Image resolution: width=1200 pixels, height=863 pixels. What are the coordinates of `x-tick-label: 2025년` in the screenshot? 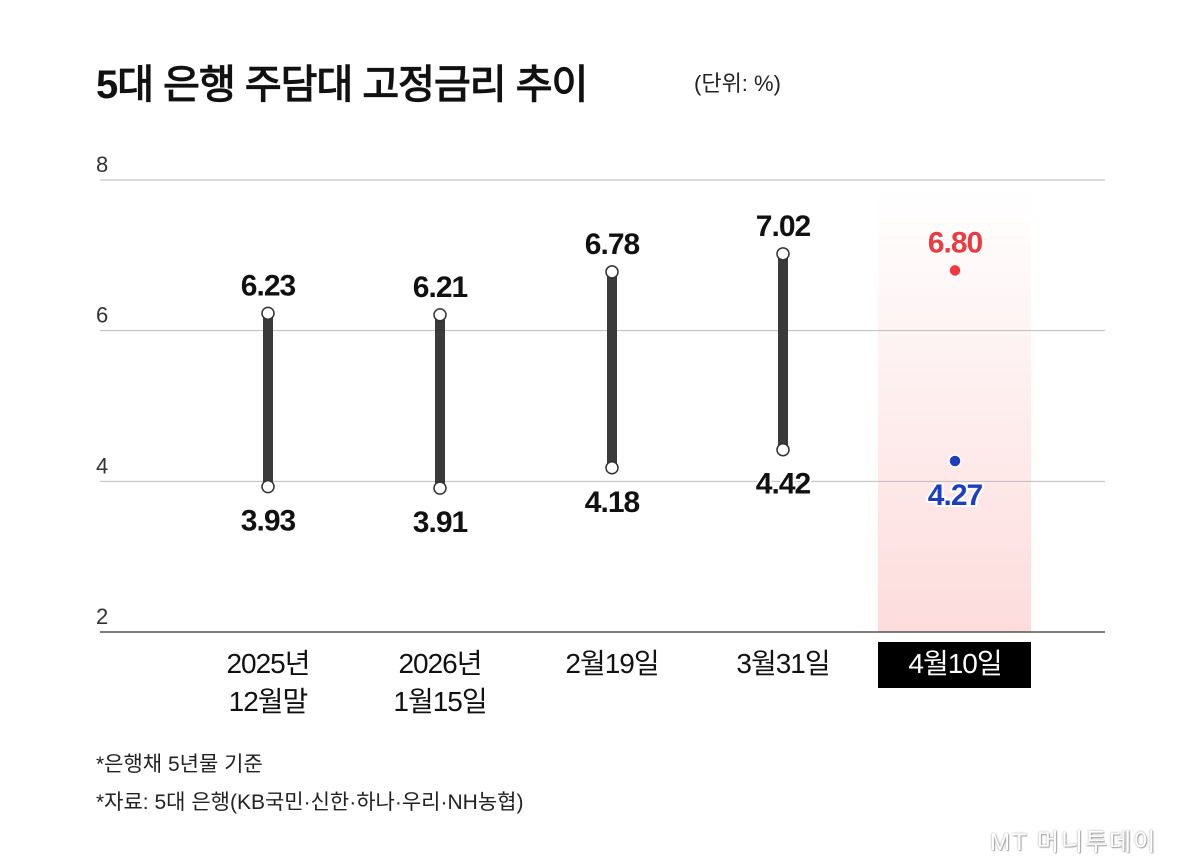 It's located at (267, 663).